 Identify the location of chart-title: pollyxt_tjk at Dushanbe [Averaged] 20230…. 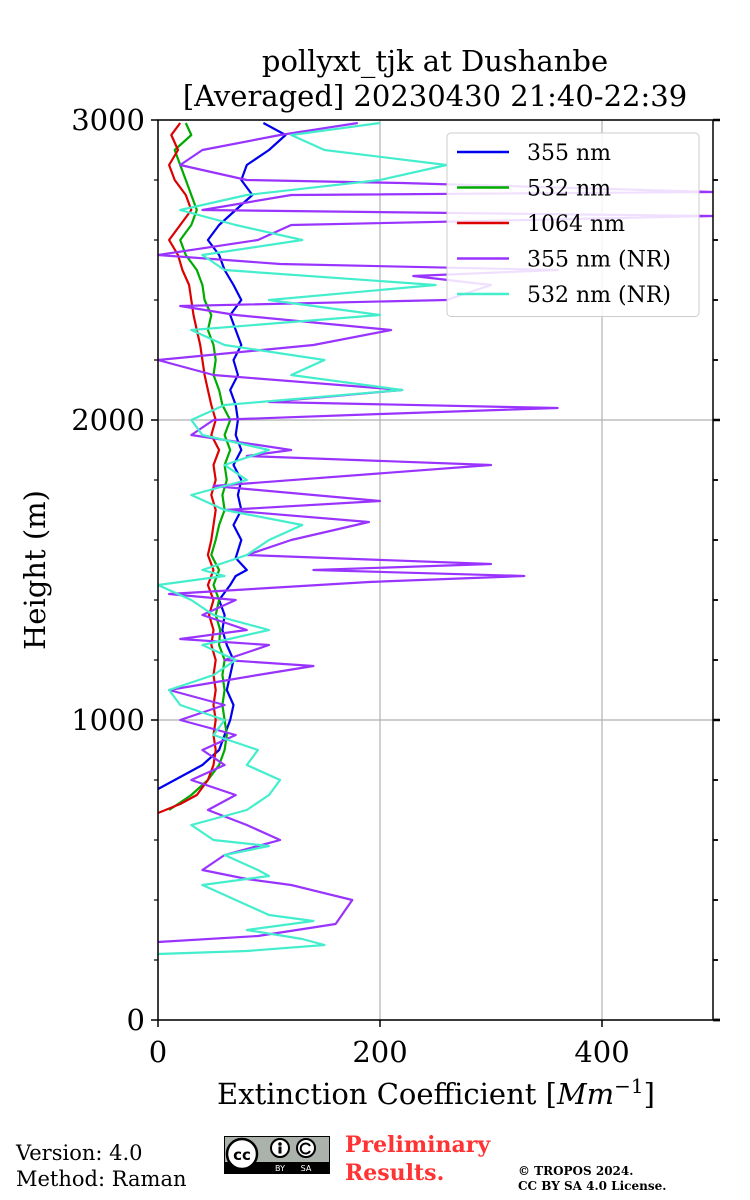
(435, 78).